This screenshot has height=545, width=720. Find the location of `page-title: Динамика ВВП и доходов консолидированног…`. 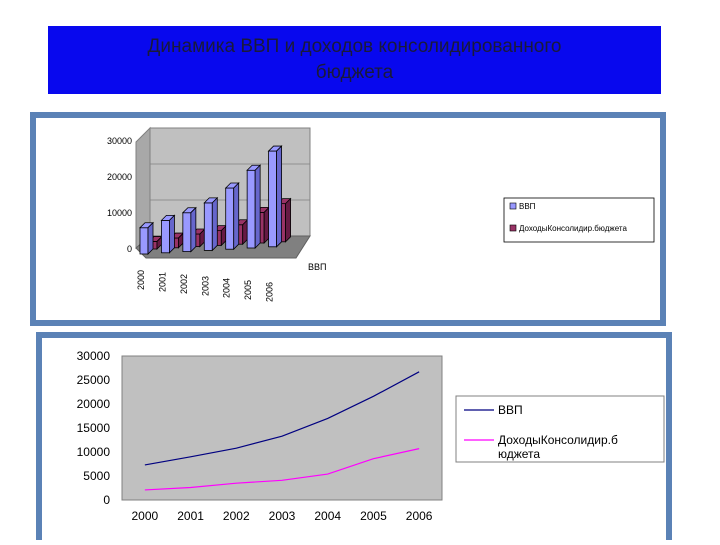

page-title: Динамика ВВП и доходов консолидированног… is located at coordinates (354, 59).